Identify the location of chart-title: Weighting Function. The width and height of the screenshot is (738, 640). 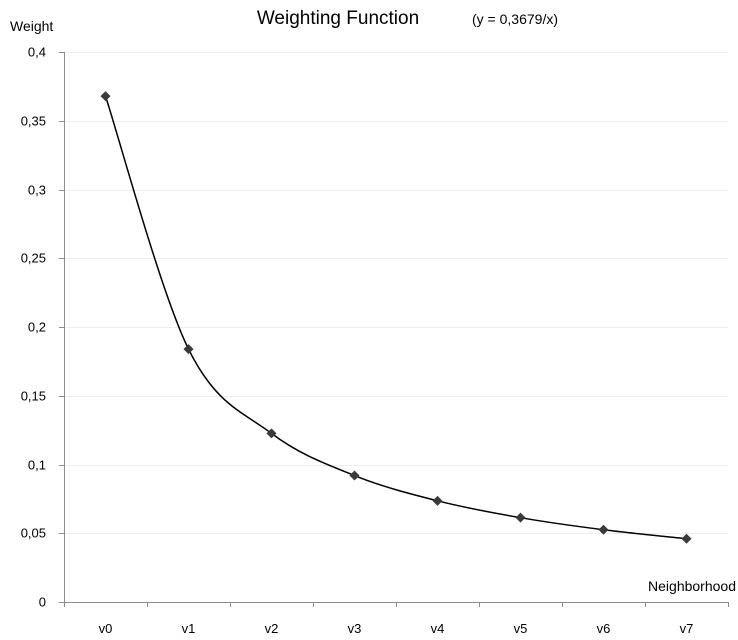
(338, 18).